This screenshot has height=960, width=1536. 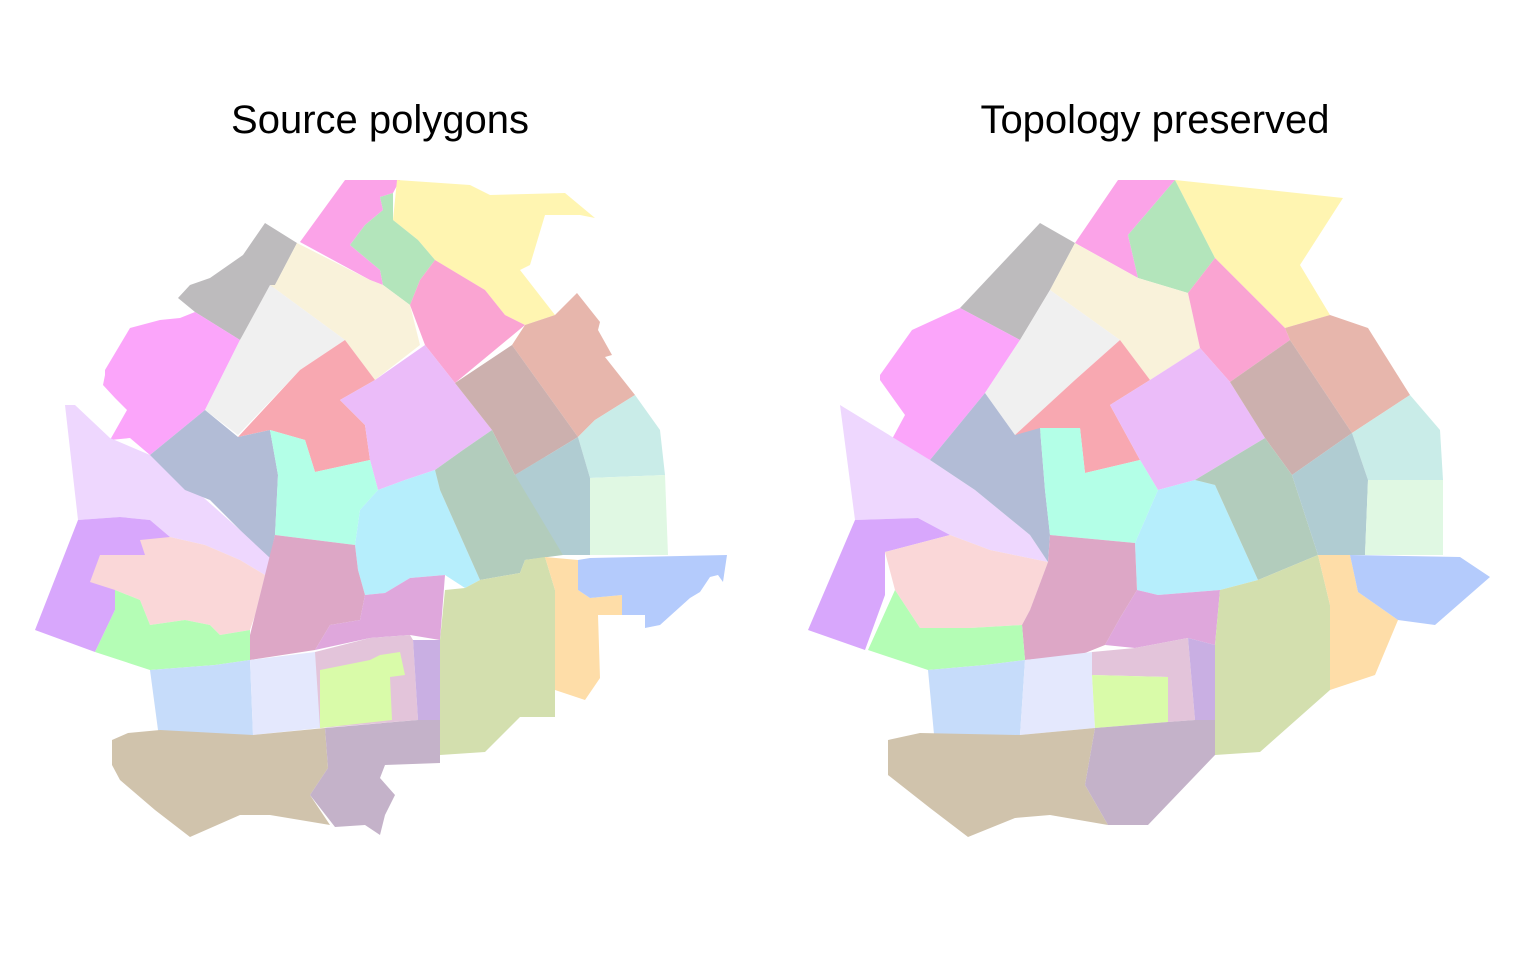 What do you see at coordinates (221, 782) in the screenshot?
I see `source-region-tan` at bounding box center [221, 782].